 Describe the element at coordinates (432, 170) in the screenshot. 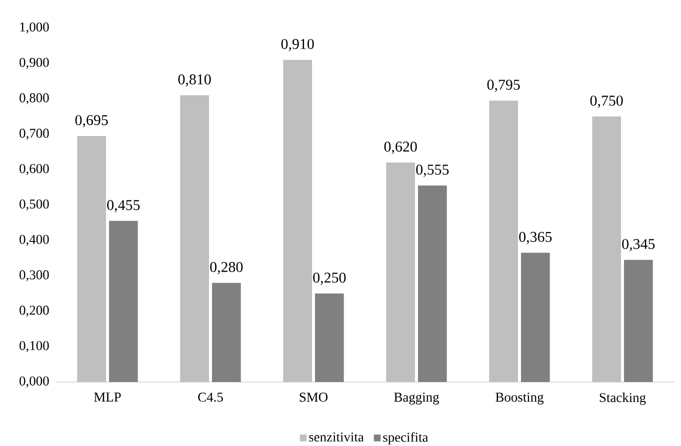

I see `data-label: 0,555` at that location.